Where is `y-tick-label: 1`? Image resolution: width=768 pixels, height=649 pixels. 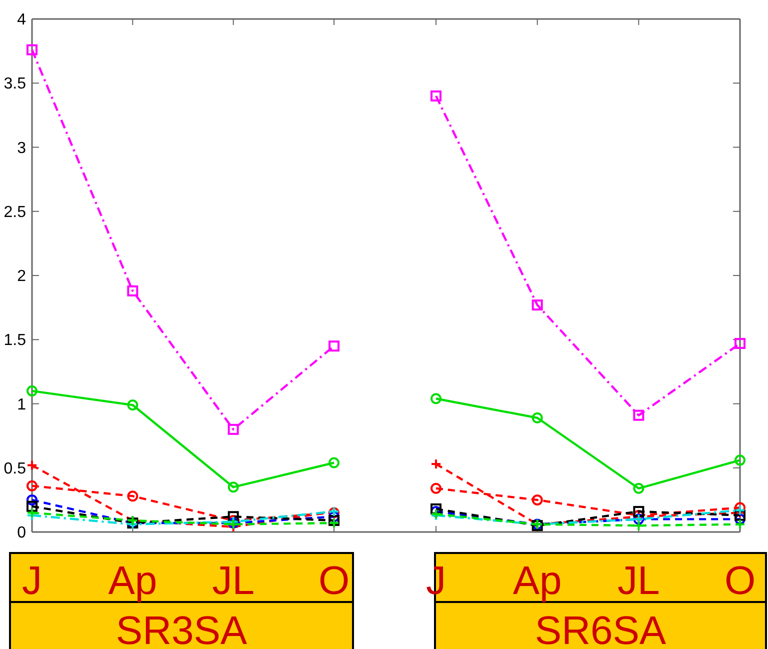 y-tick-label: 1 is located at coordinates (21, 405).